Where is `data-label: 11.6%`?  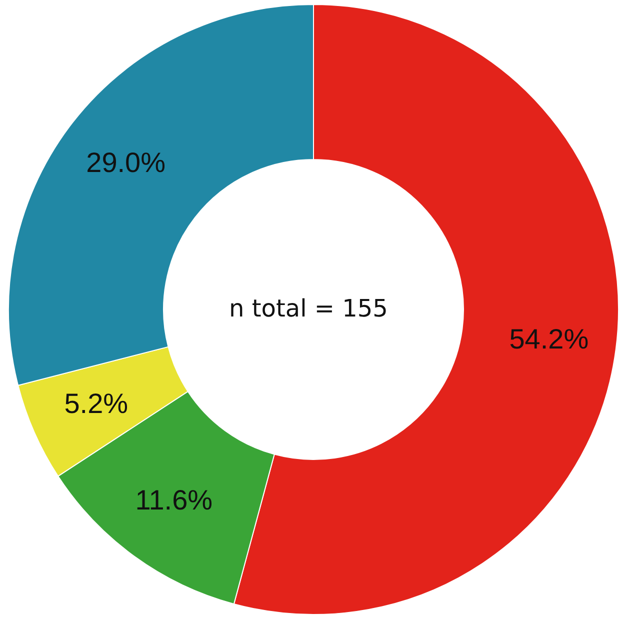 data-label: 11.6% is located at coordinates (174, 500).